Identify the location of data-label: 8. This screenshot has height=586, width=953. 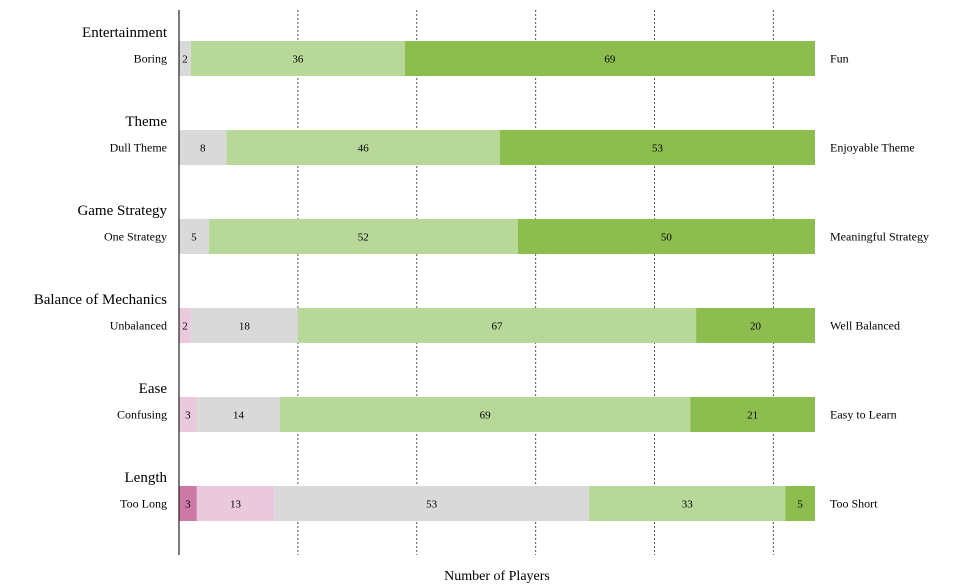
(203, 149).